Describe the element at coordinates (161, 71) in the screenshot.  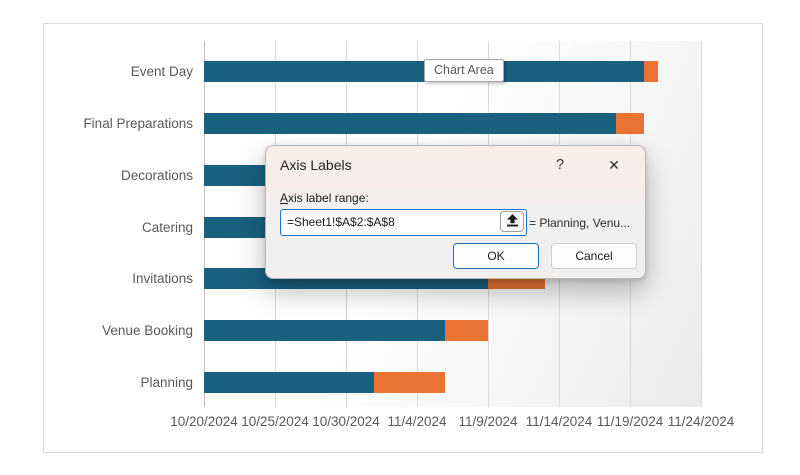
I see `category-axis-label: Event Day` at that location.